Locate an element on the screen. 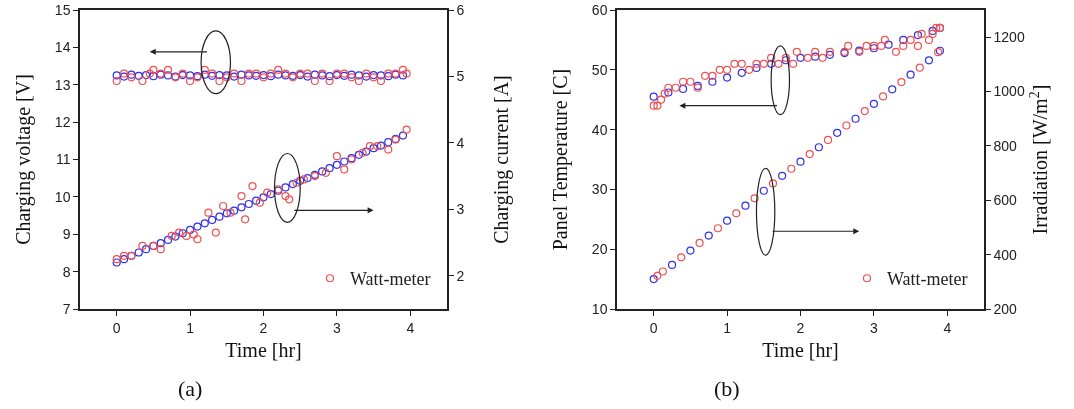 The image size is (1074, 409). y2-tick-label: 4 is located at coordinates (460, 142).